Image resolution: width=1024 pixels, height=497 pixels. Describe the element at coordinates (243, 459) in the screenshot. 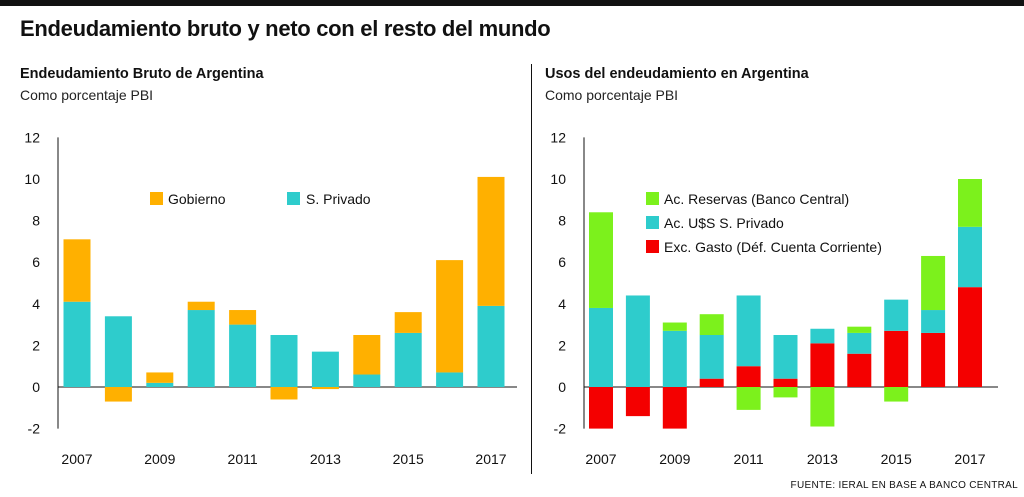

I see `left-x-tick-label: 2011` at that location.